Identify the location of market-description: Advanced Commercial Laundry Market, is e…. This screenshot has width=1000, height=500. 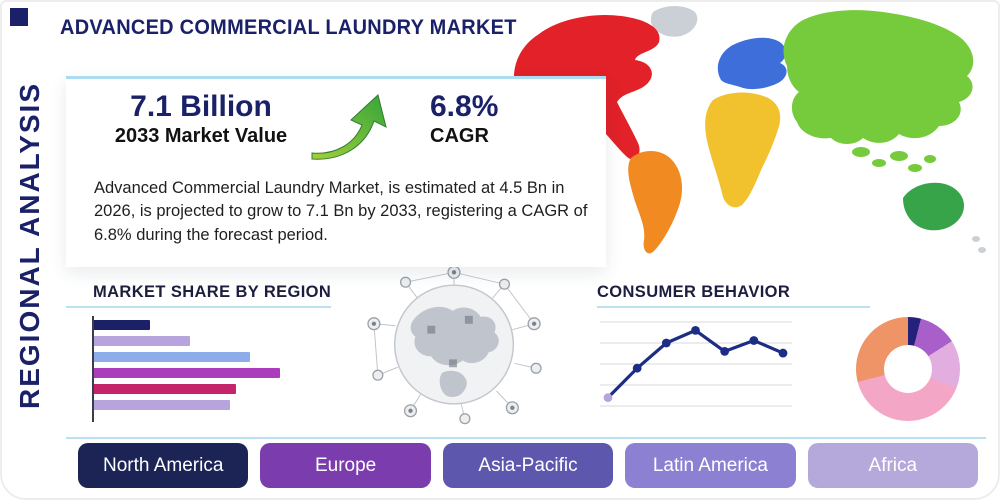
(341, 211).